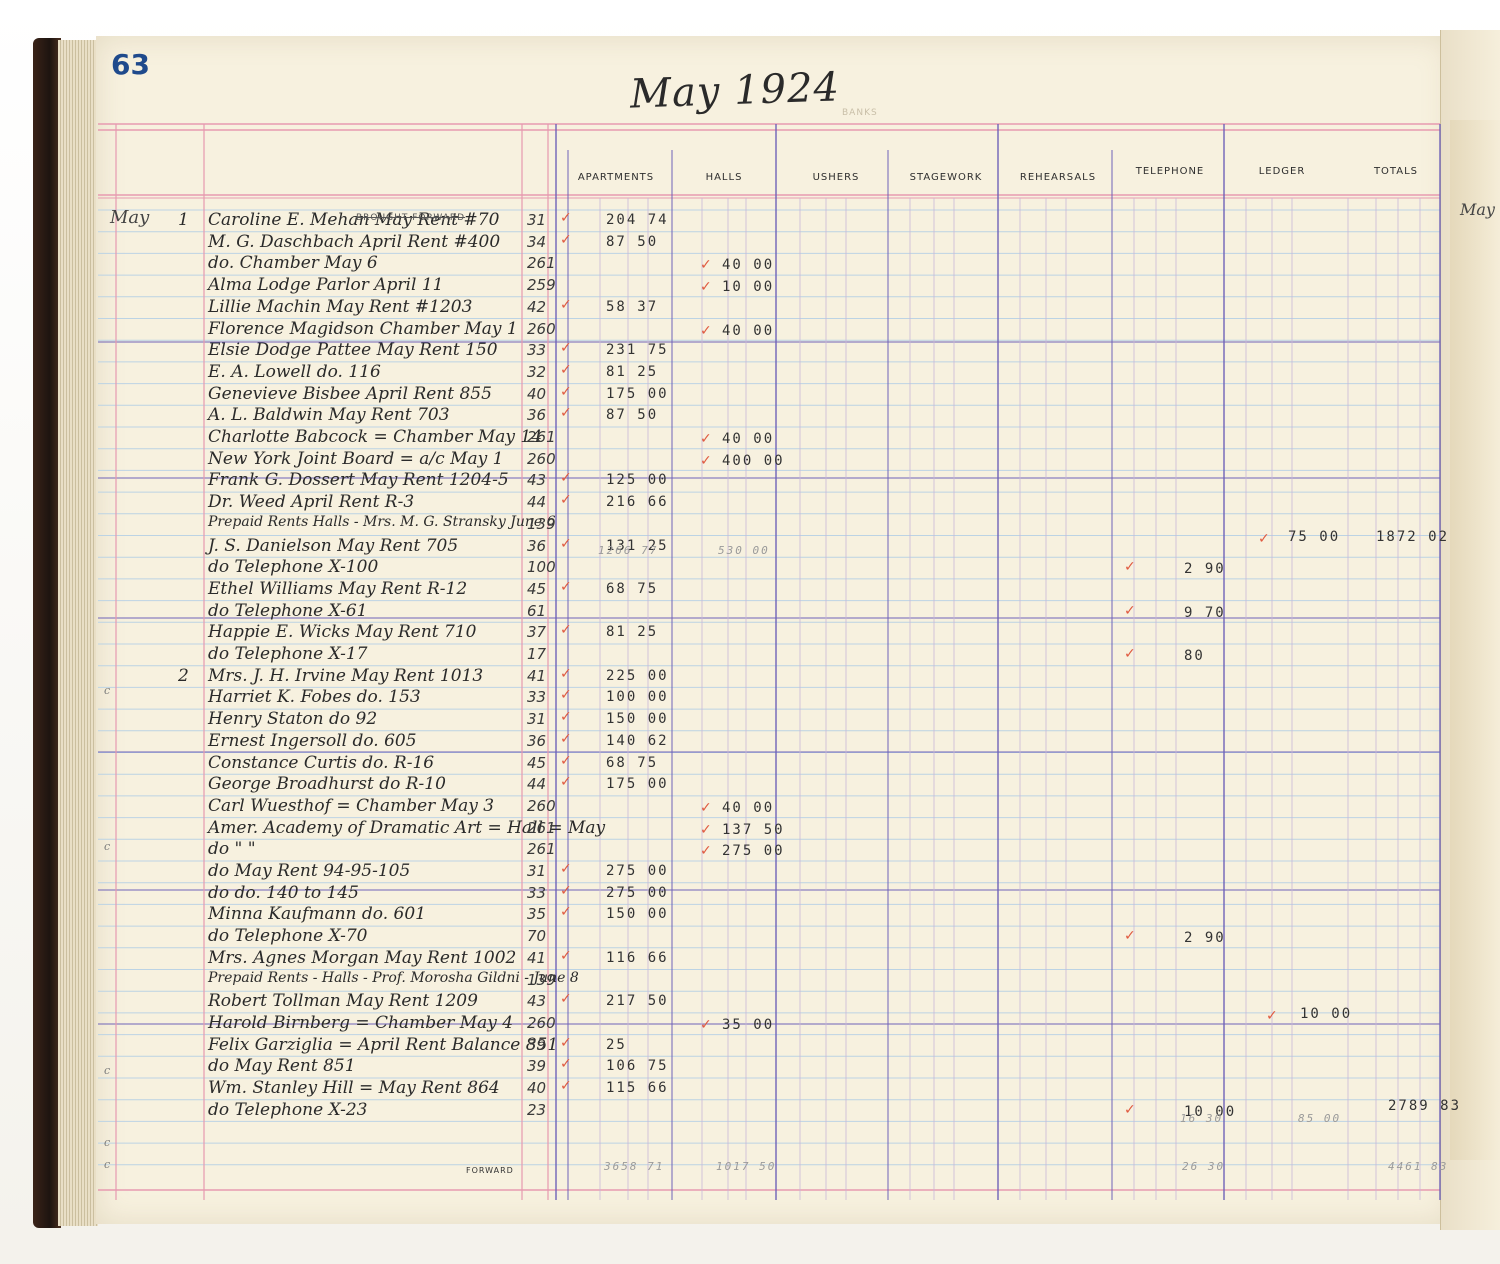 This screenshot has height=1264, width=1500. Describe the element at coordinates (637, 697) in the screenshot. I see `apartments-amount: 100 00` at that location.